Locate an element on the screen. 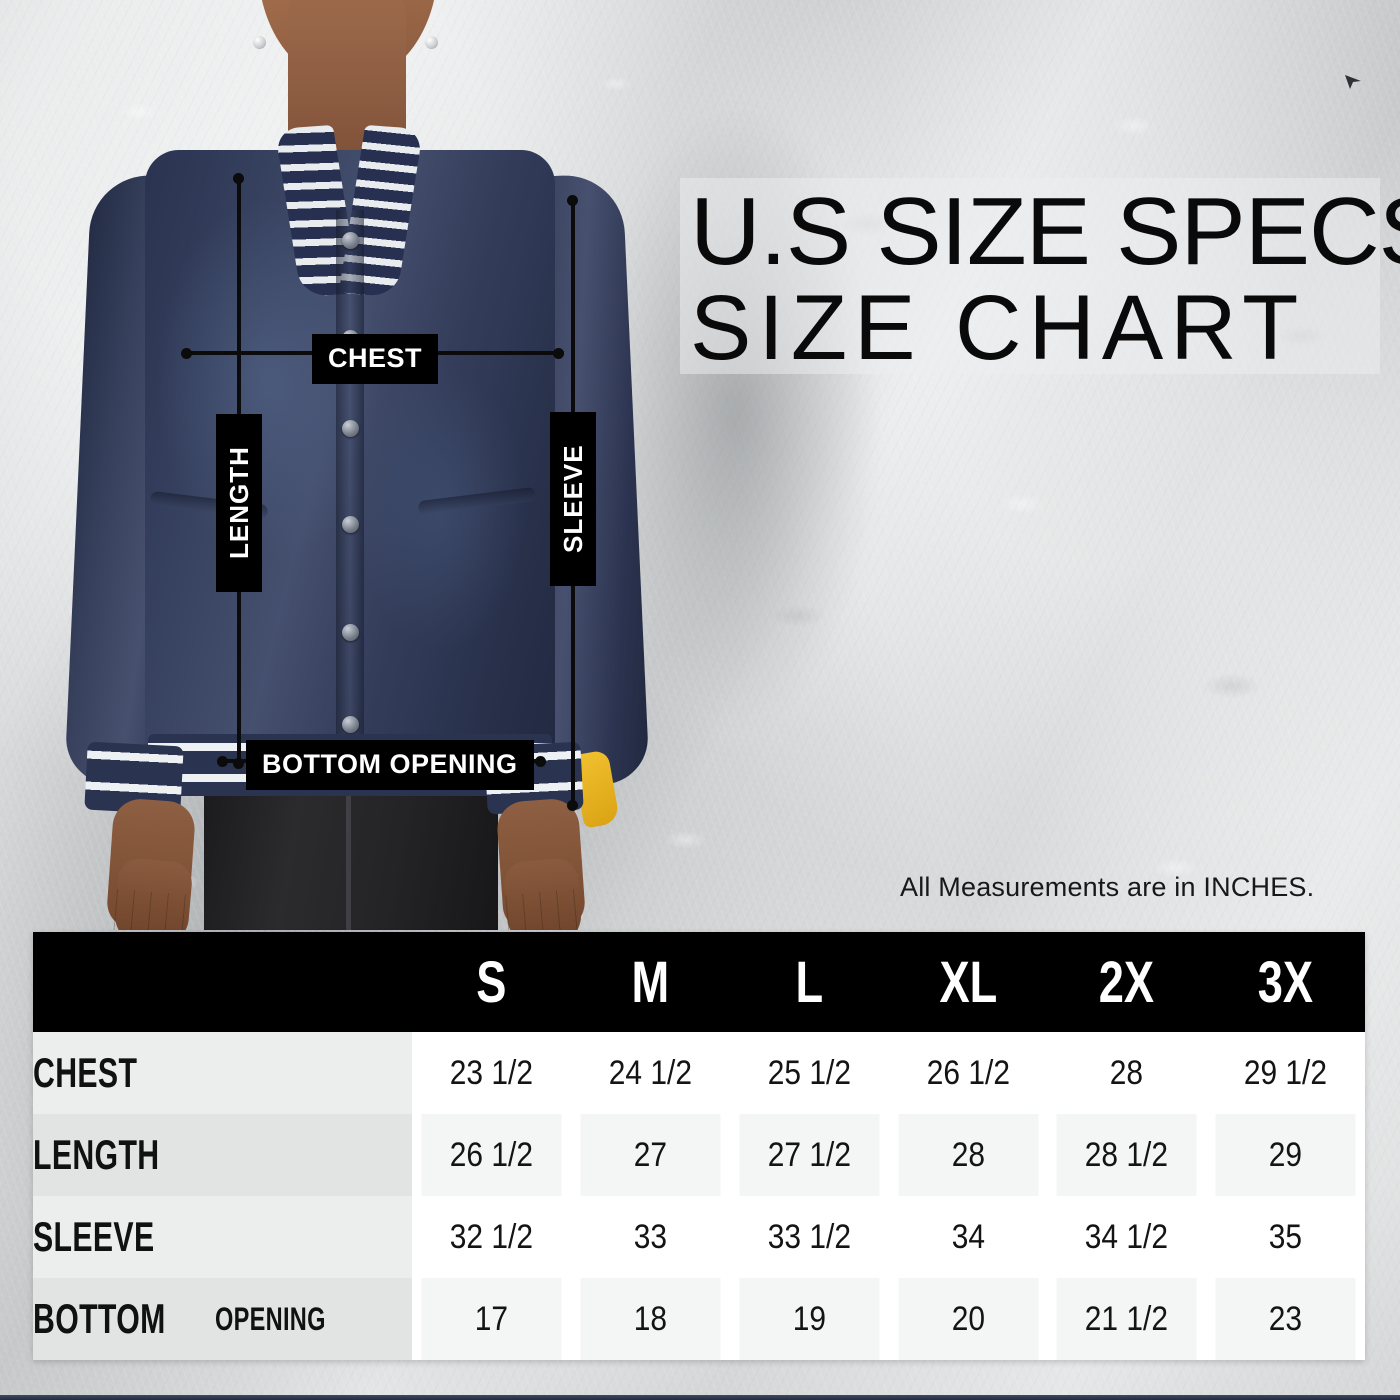  sleeve-label-text: SLEEVE is located at coordinates (573, 499).